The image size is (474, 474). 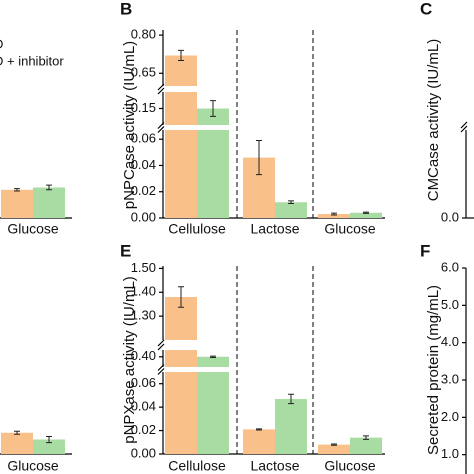 What do you see at coordinates (450, 341) in the screenshot?
I see `y-tick-label: 4.0` at bounding box center [450, 341].